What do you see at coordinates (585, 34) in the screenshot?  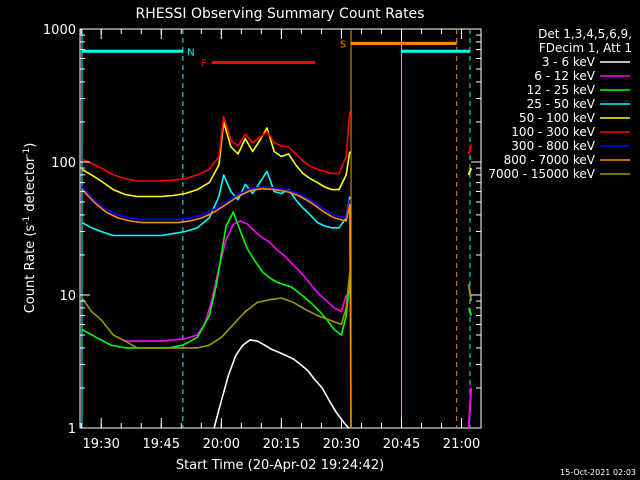 I see `legend-header-1: Det 1,3,4,5,6,9,` at bounding box center [585, 34].